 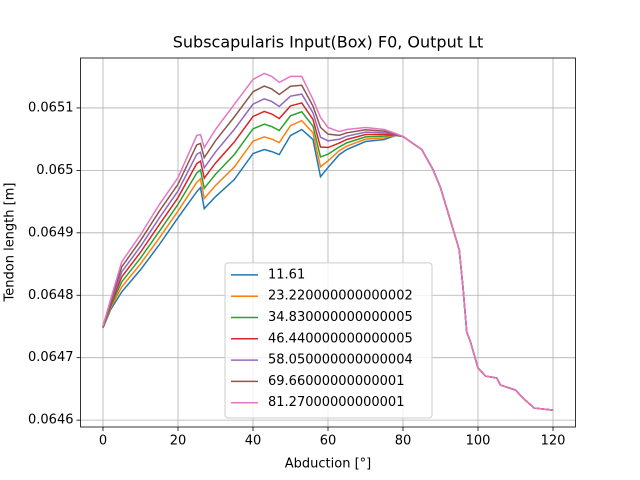 What do you see at coordinates (340, 360) in the screenshot?
I see `legend-label: 58.050000000000004` at bounding box center [340, 360].